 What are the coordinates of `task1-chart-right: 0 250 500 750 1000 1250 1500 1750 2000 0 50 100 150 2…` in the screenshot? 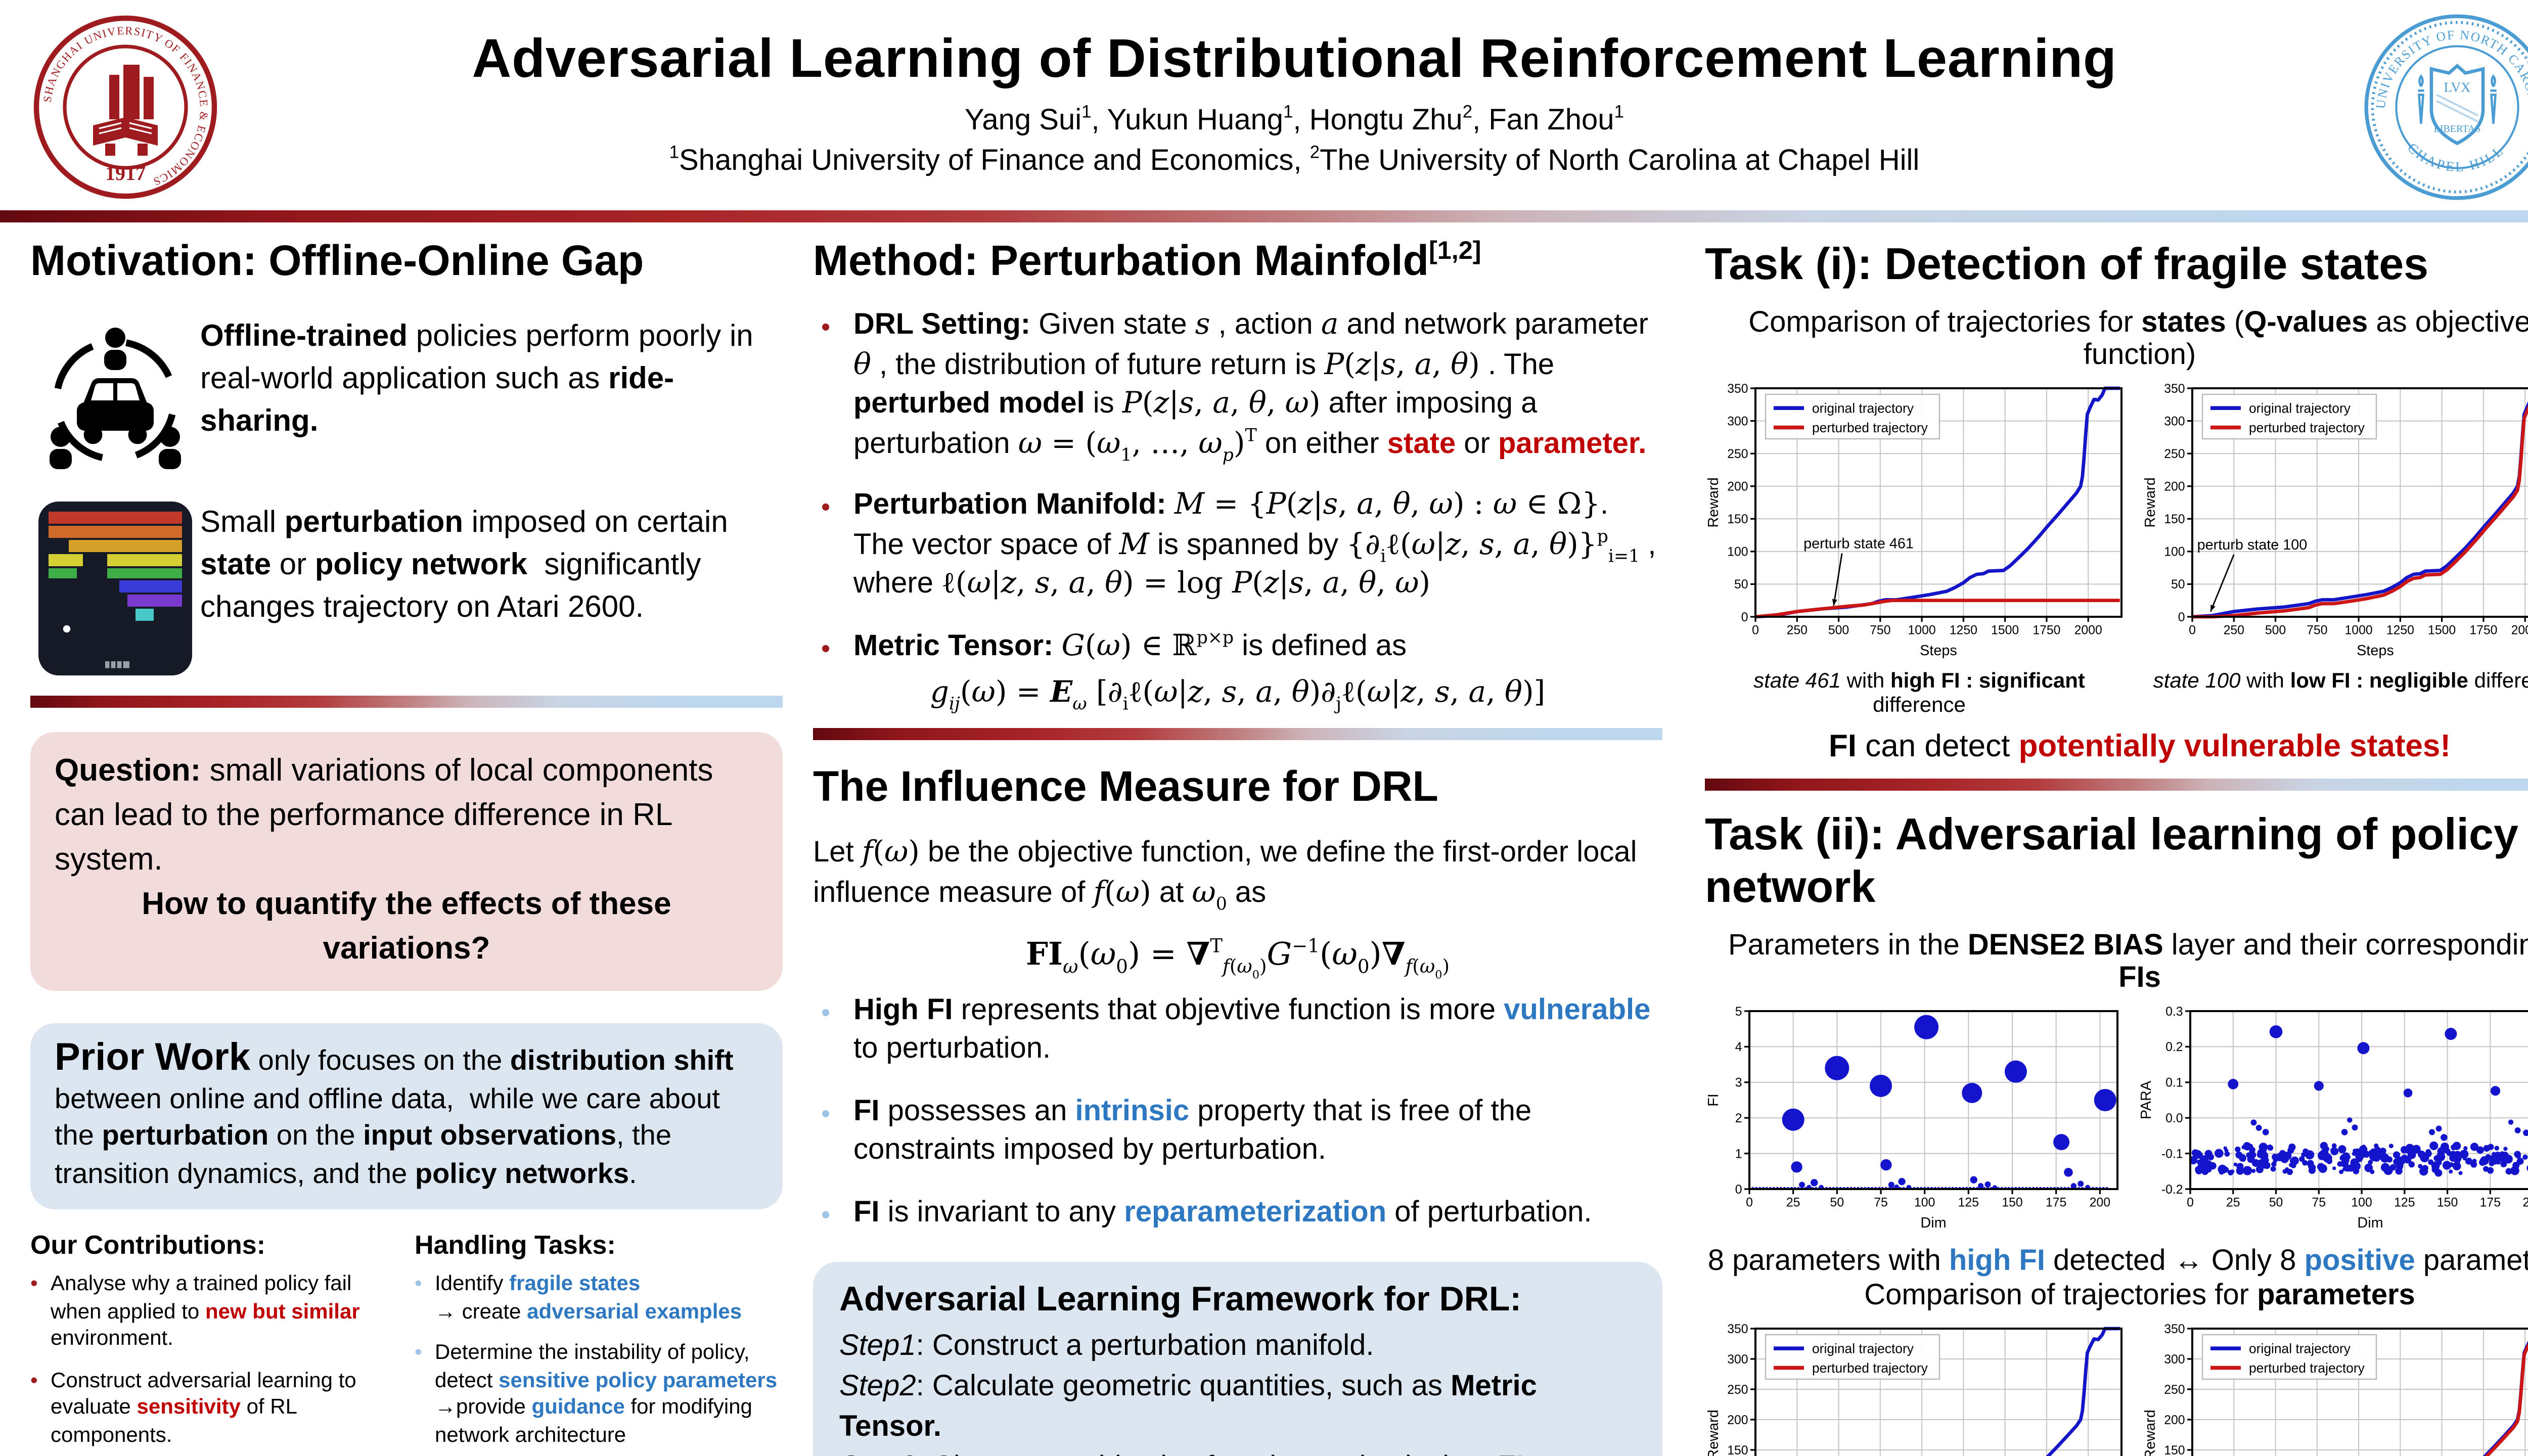 It's located at (2335, 524).